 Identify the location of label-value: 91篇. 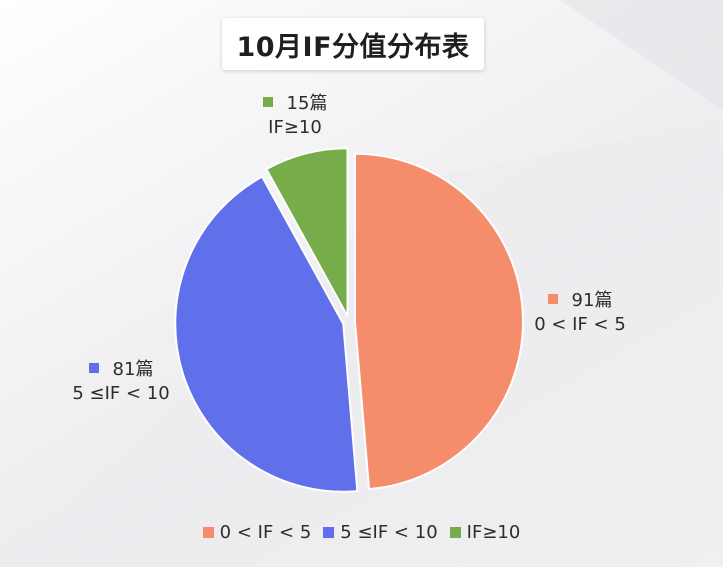
(592, 300).